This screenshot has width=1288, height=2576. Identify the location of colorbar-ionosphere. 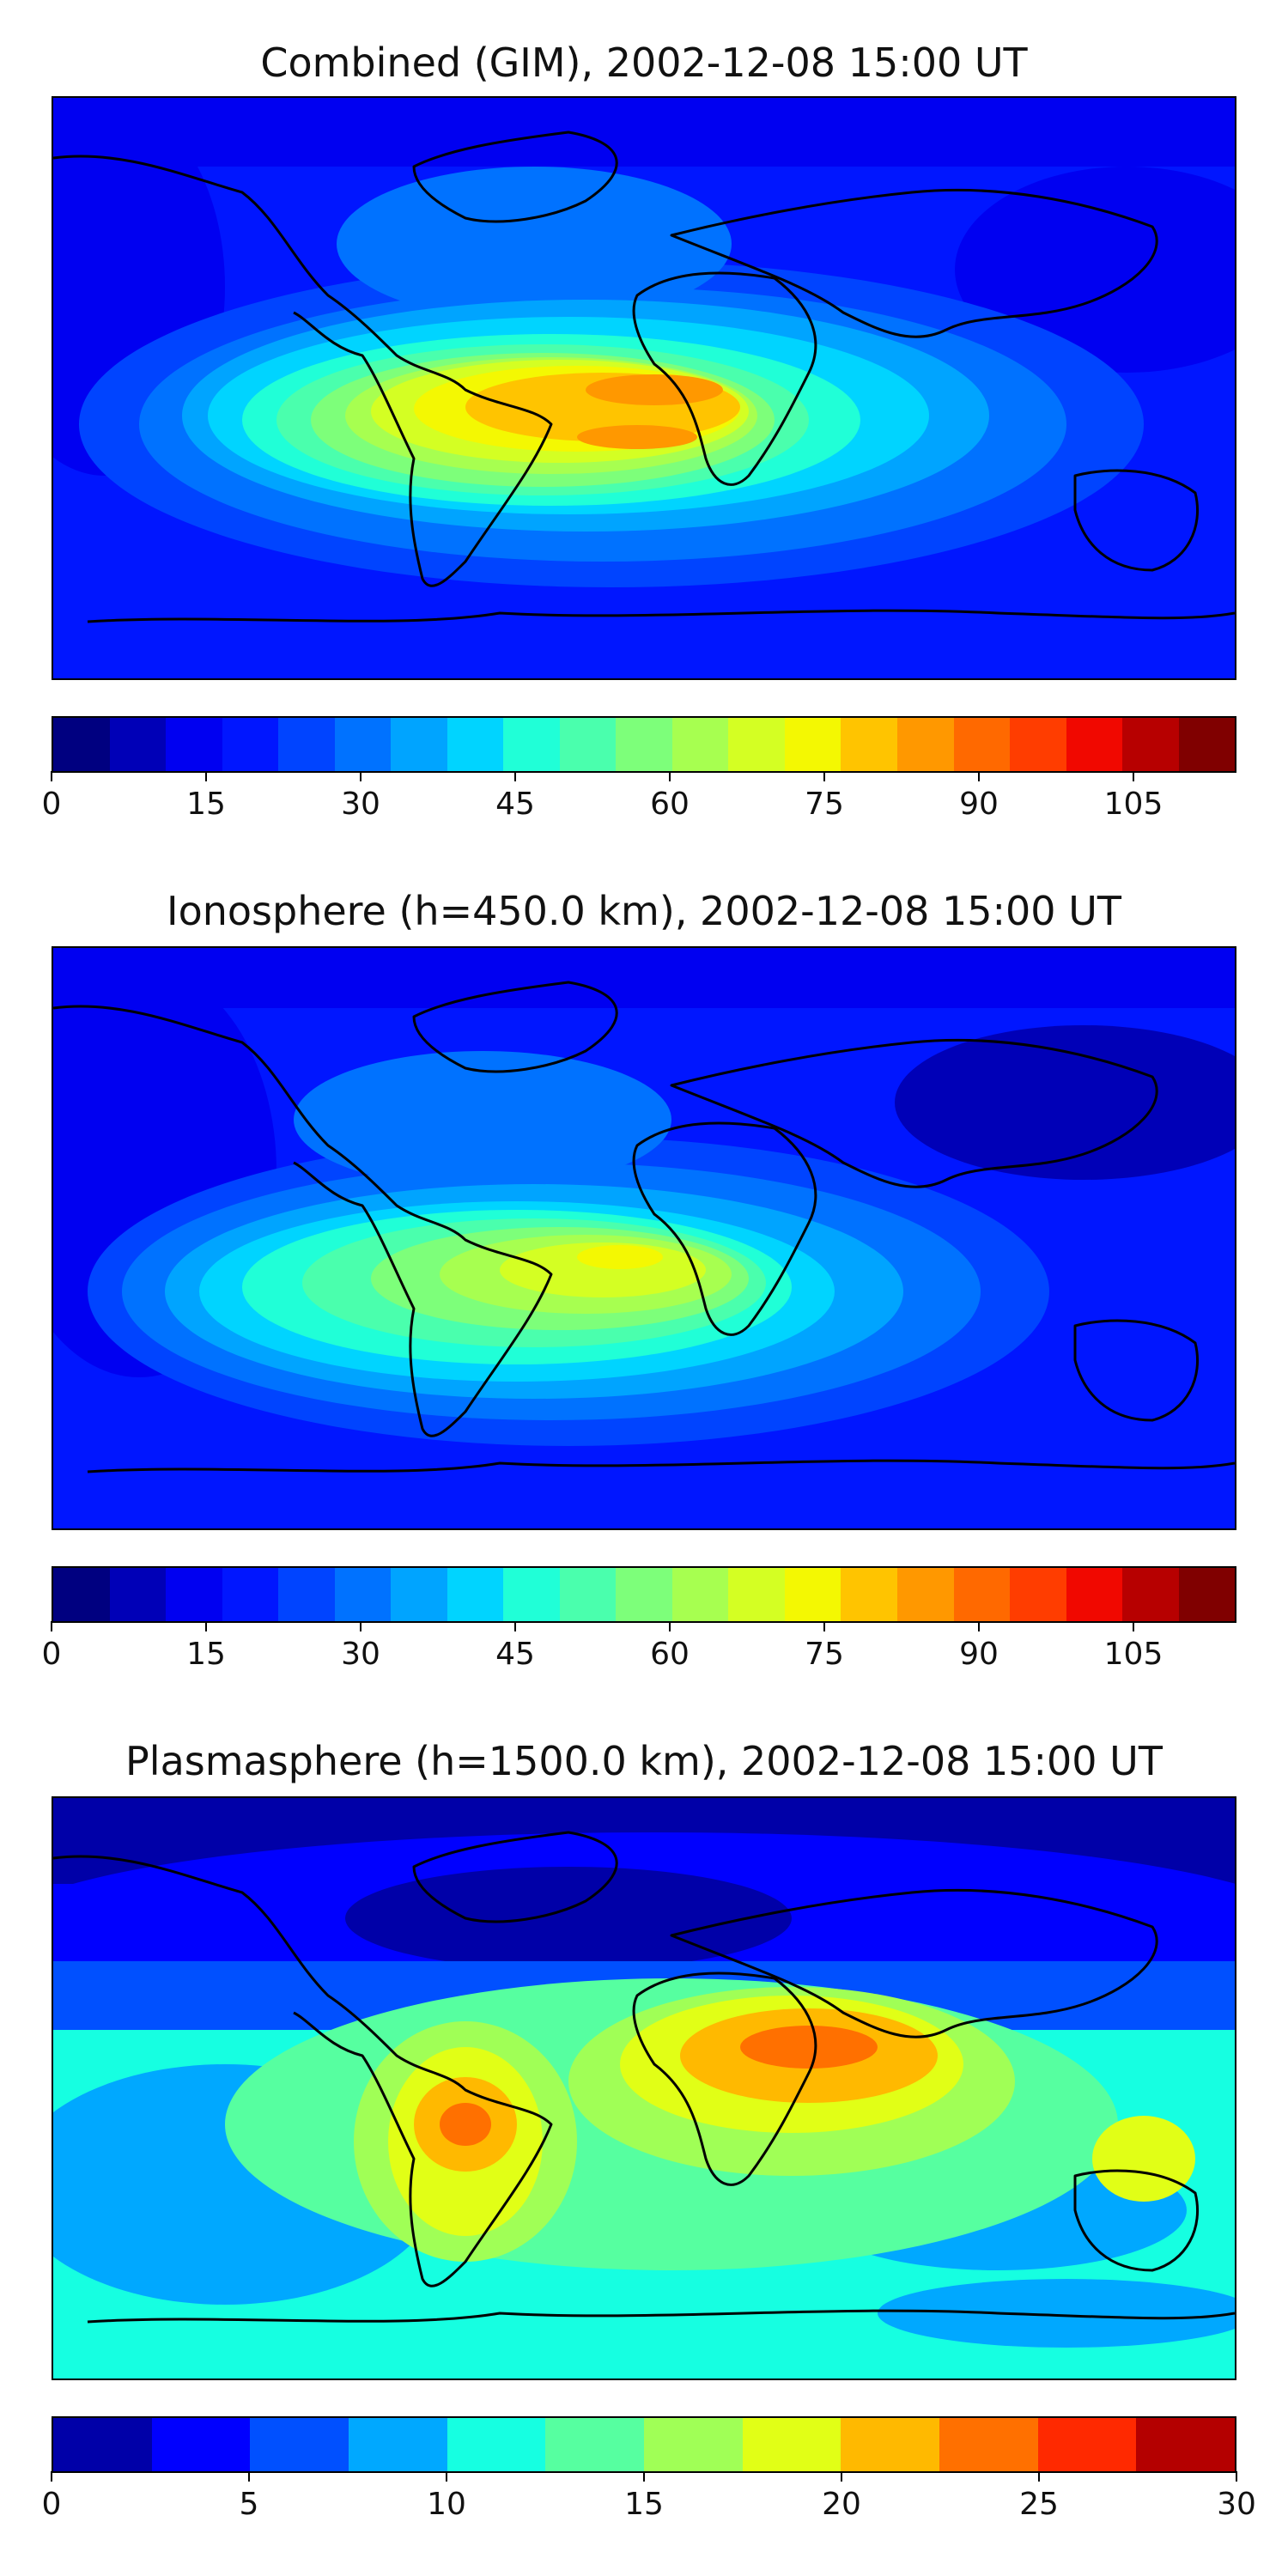
(644, 1594).